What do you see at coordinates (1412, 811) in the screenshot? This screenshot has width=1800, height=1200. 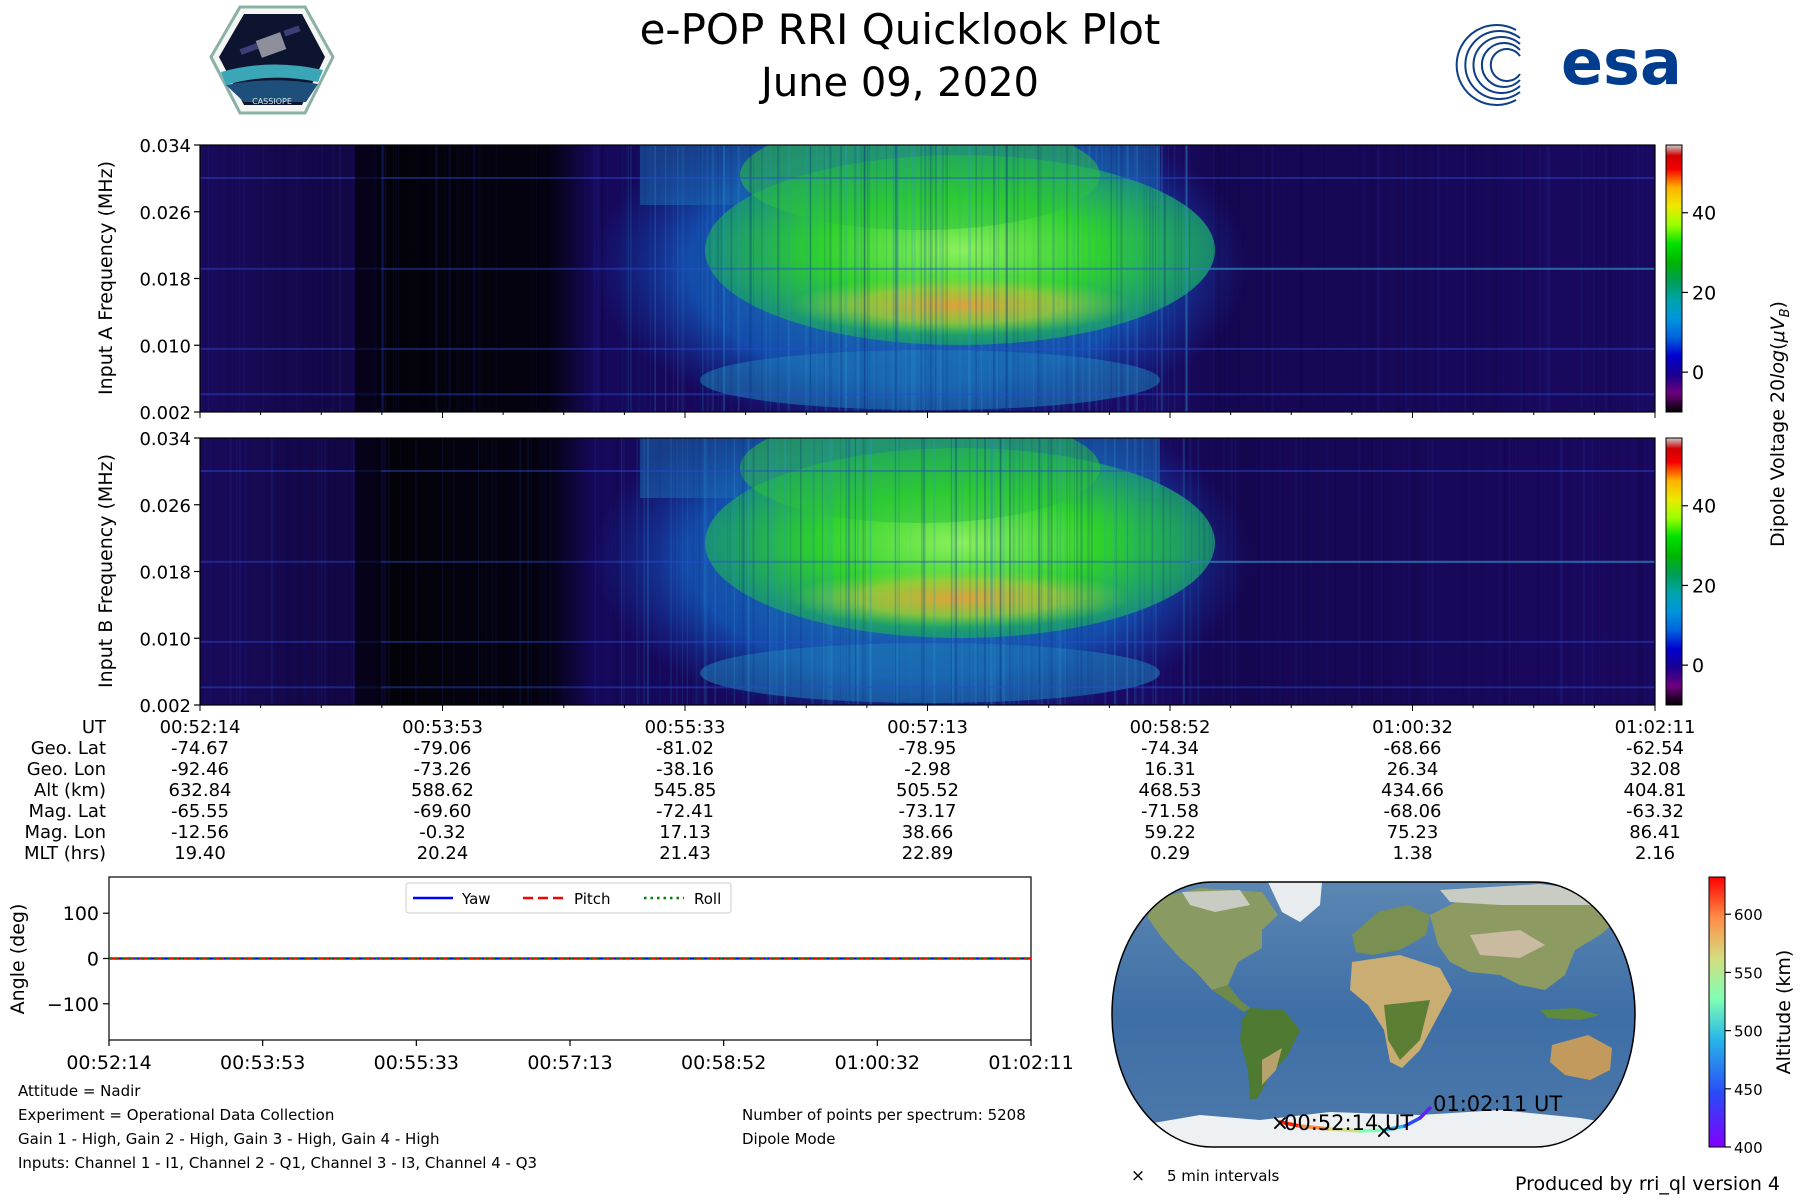 I see `ephemeris-cell: -68.06` at bounding box center [1412, 811].